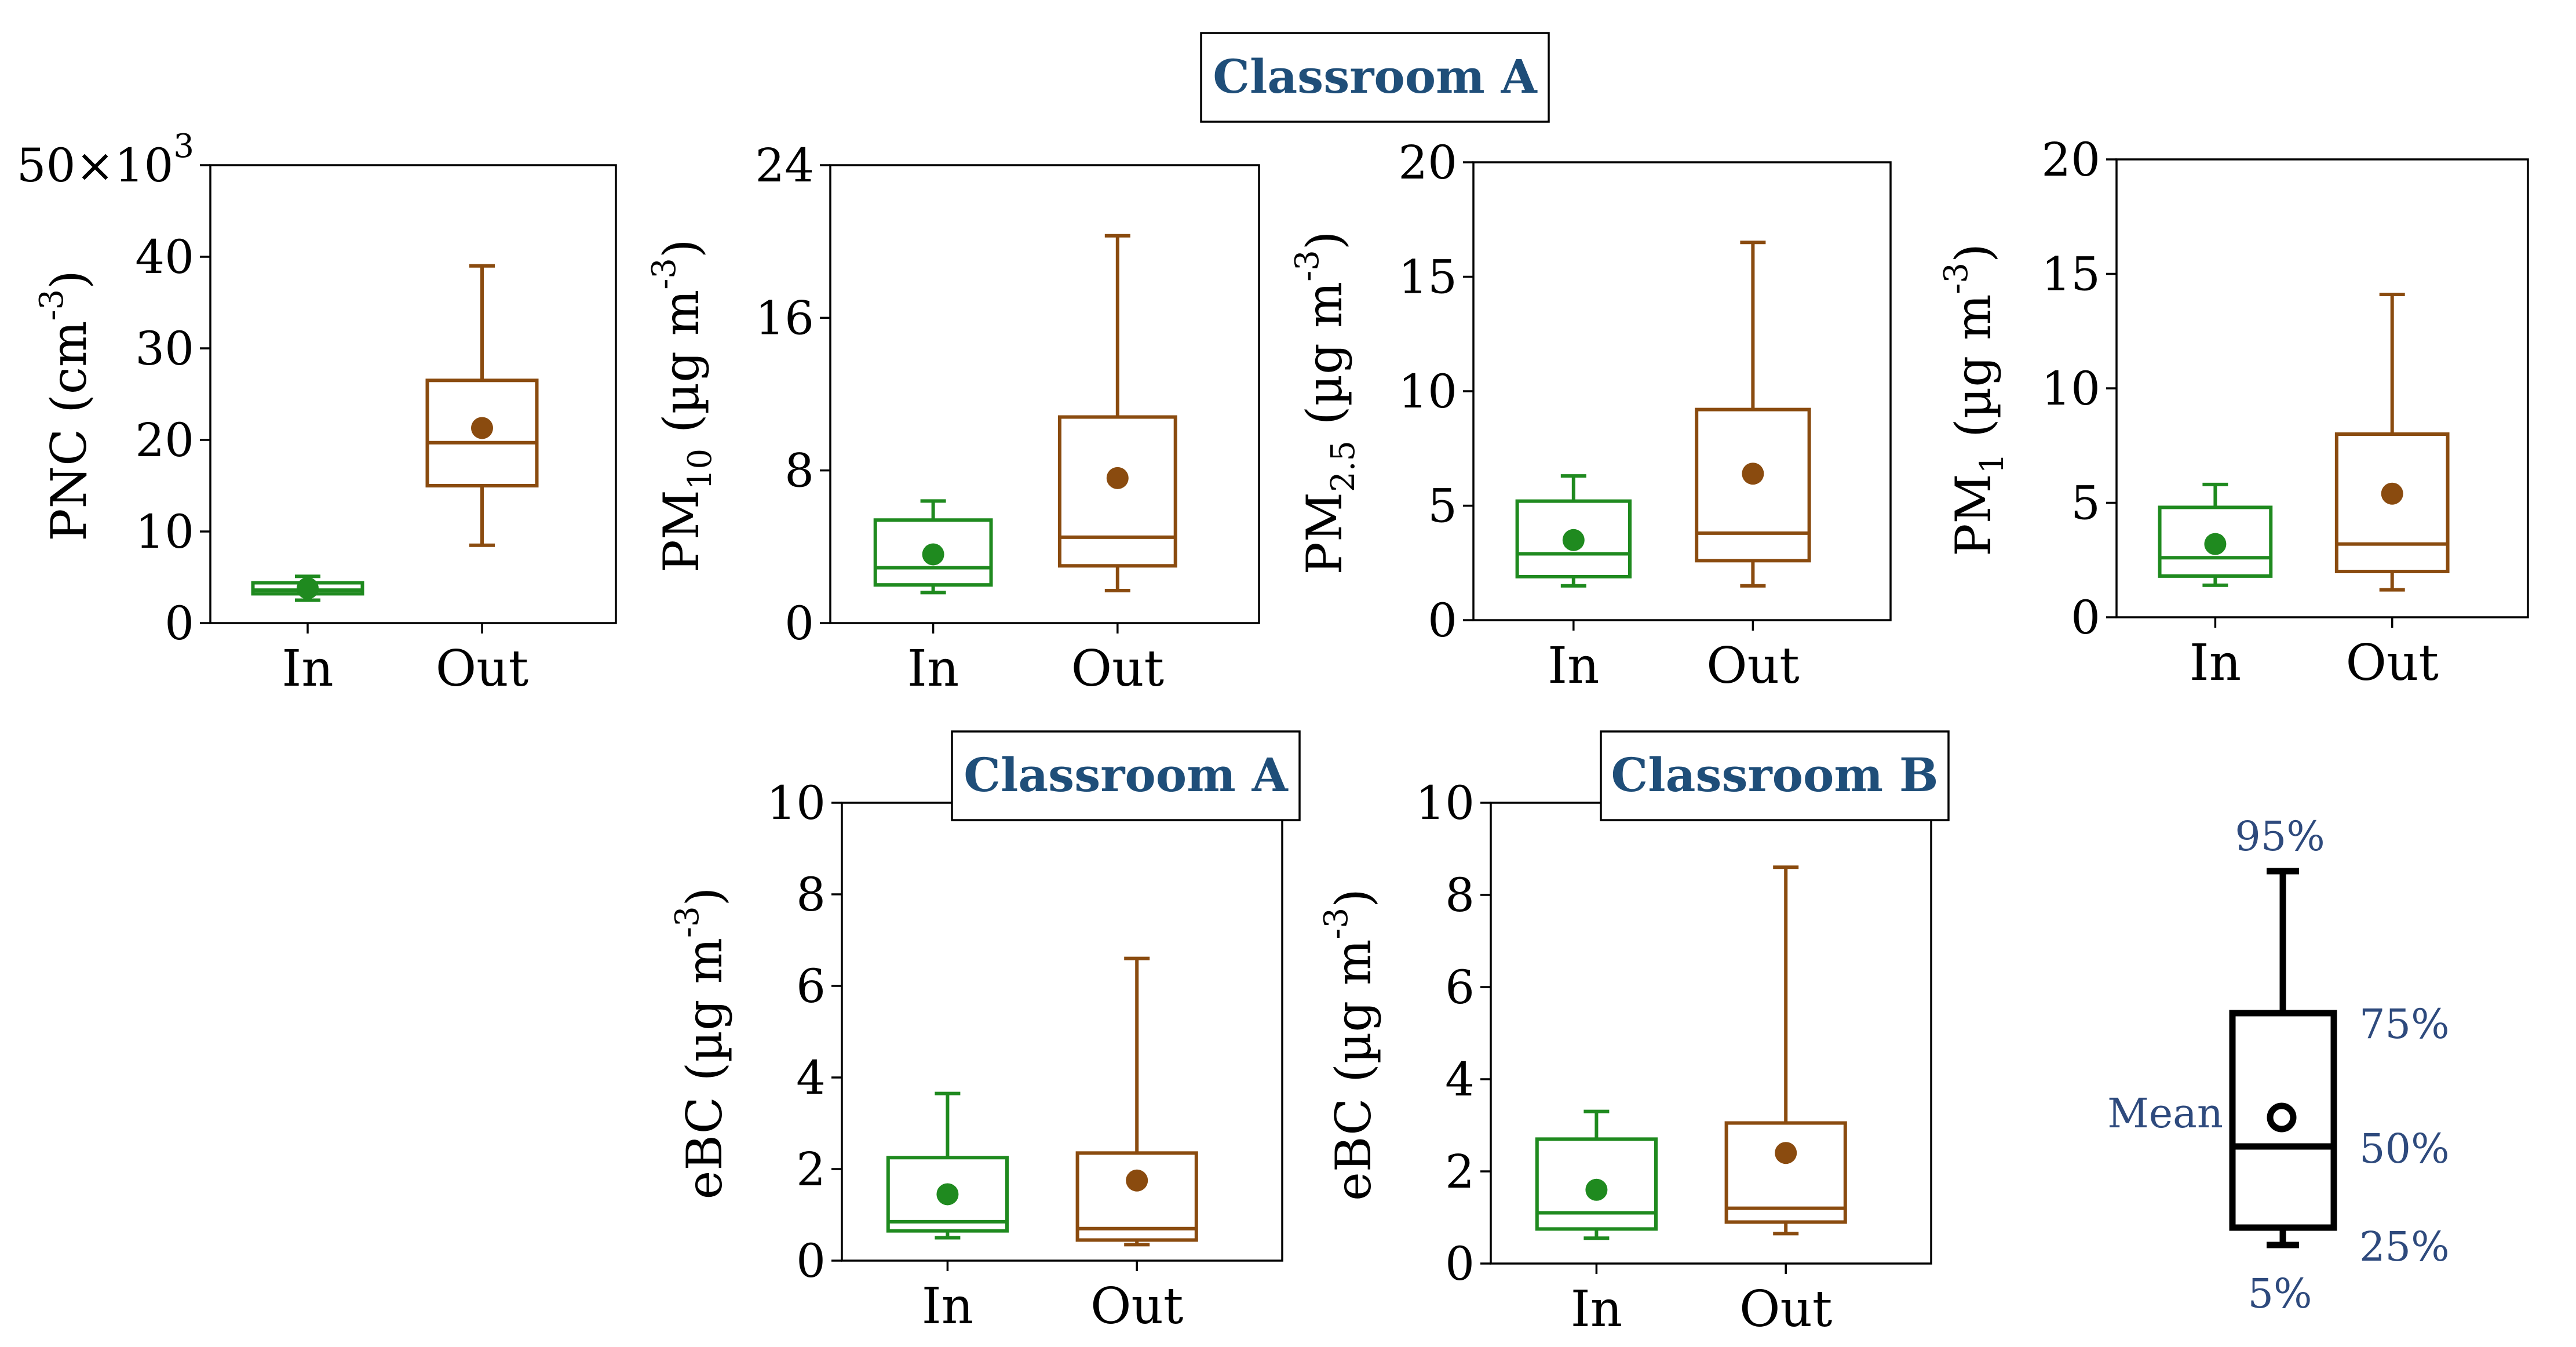 Image resolution: width=2576 pixels, height=1347 pixels. I want to click on panel-title: Classroom B, so click(1775, 775).